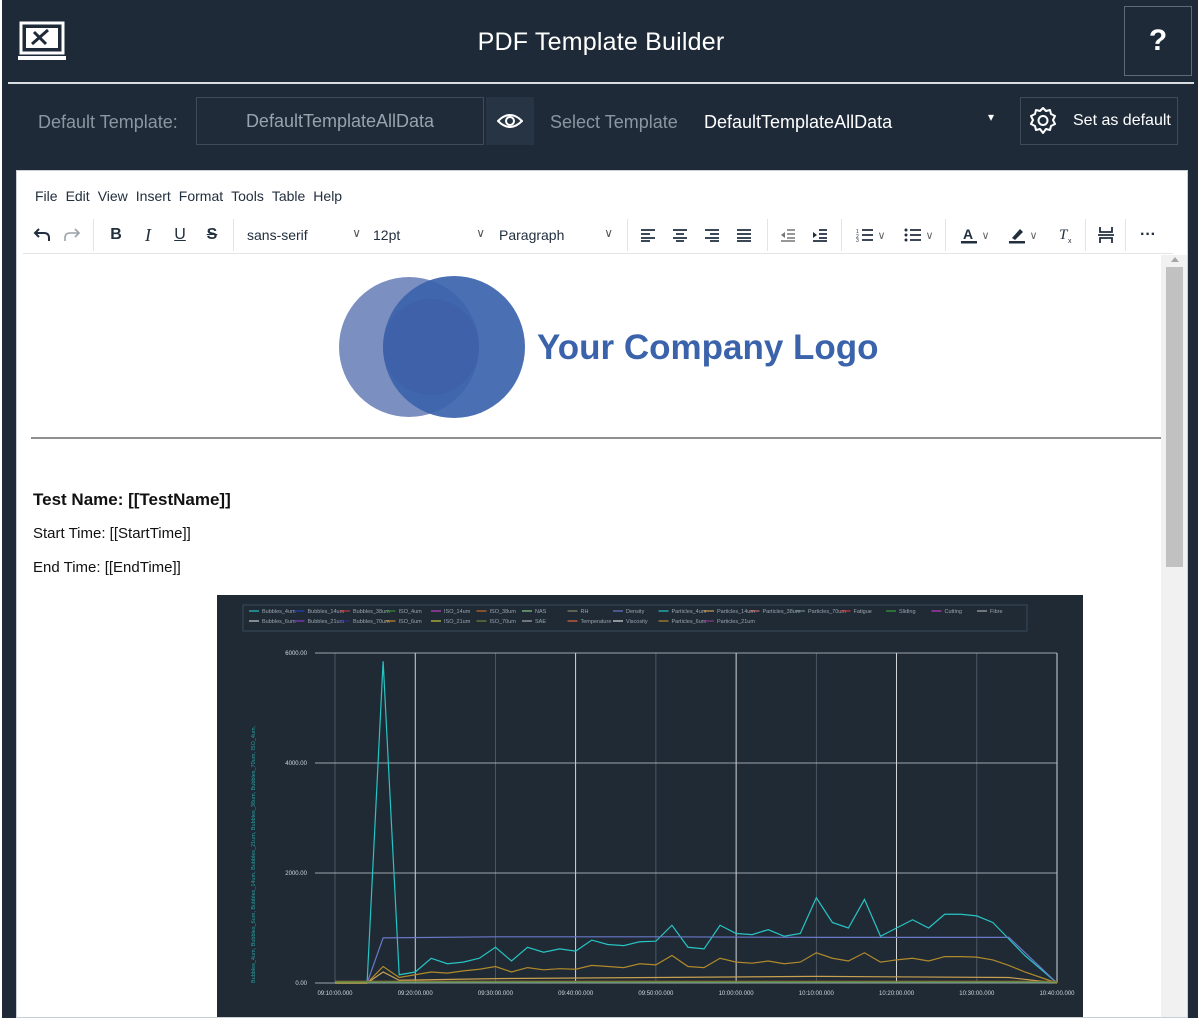 The image size is (1200, 1018). What do you see at coordinates (288, 196) in the screenshot?
I see `menu-table: Table` at bounding box center [288, 196].